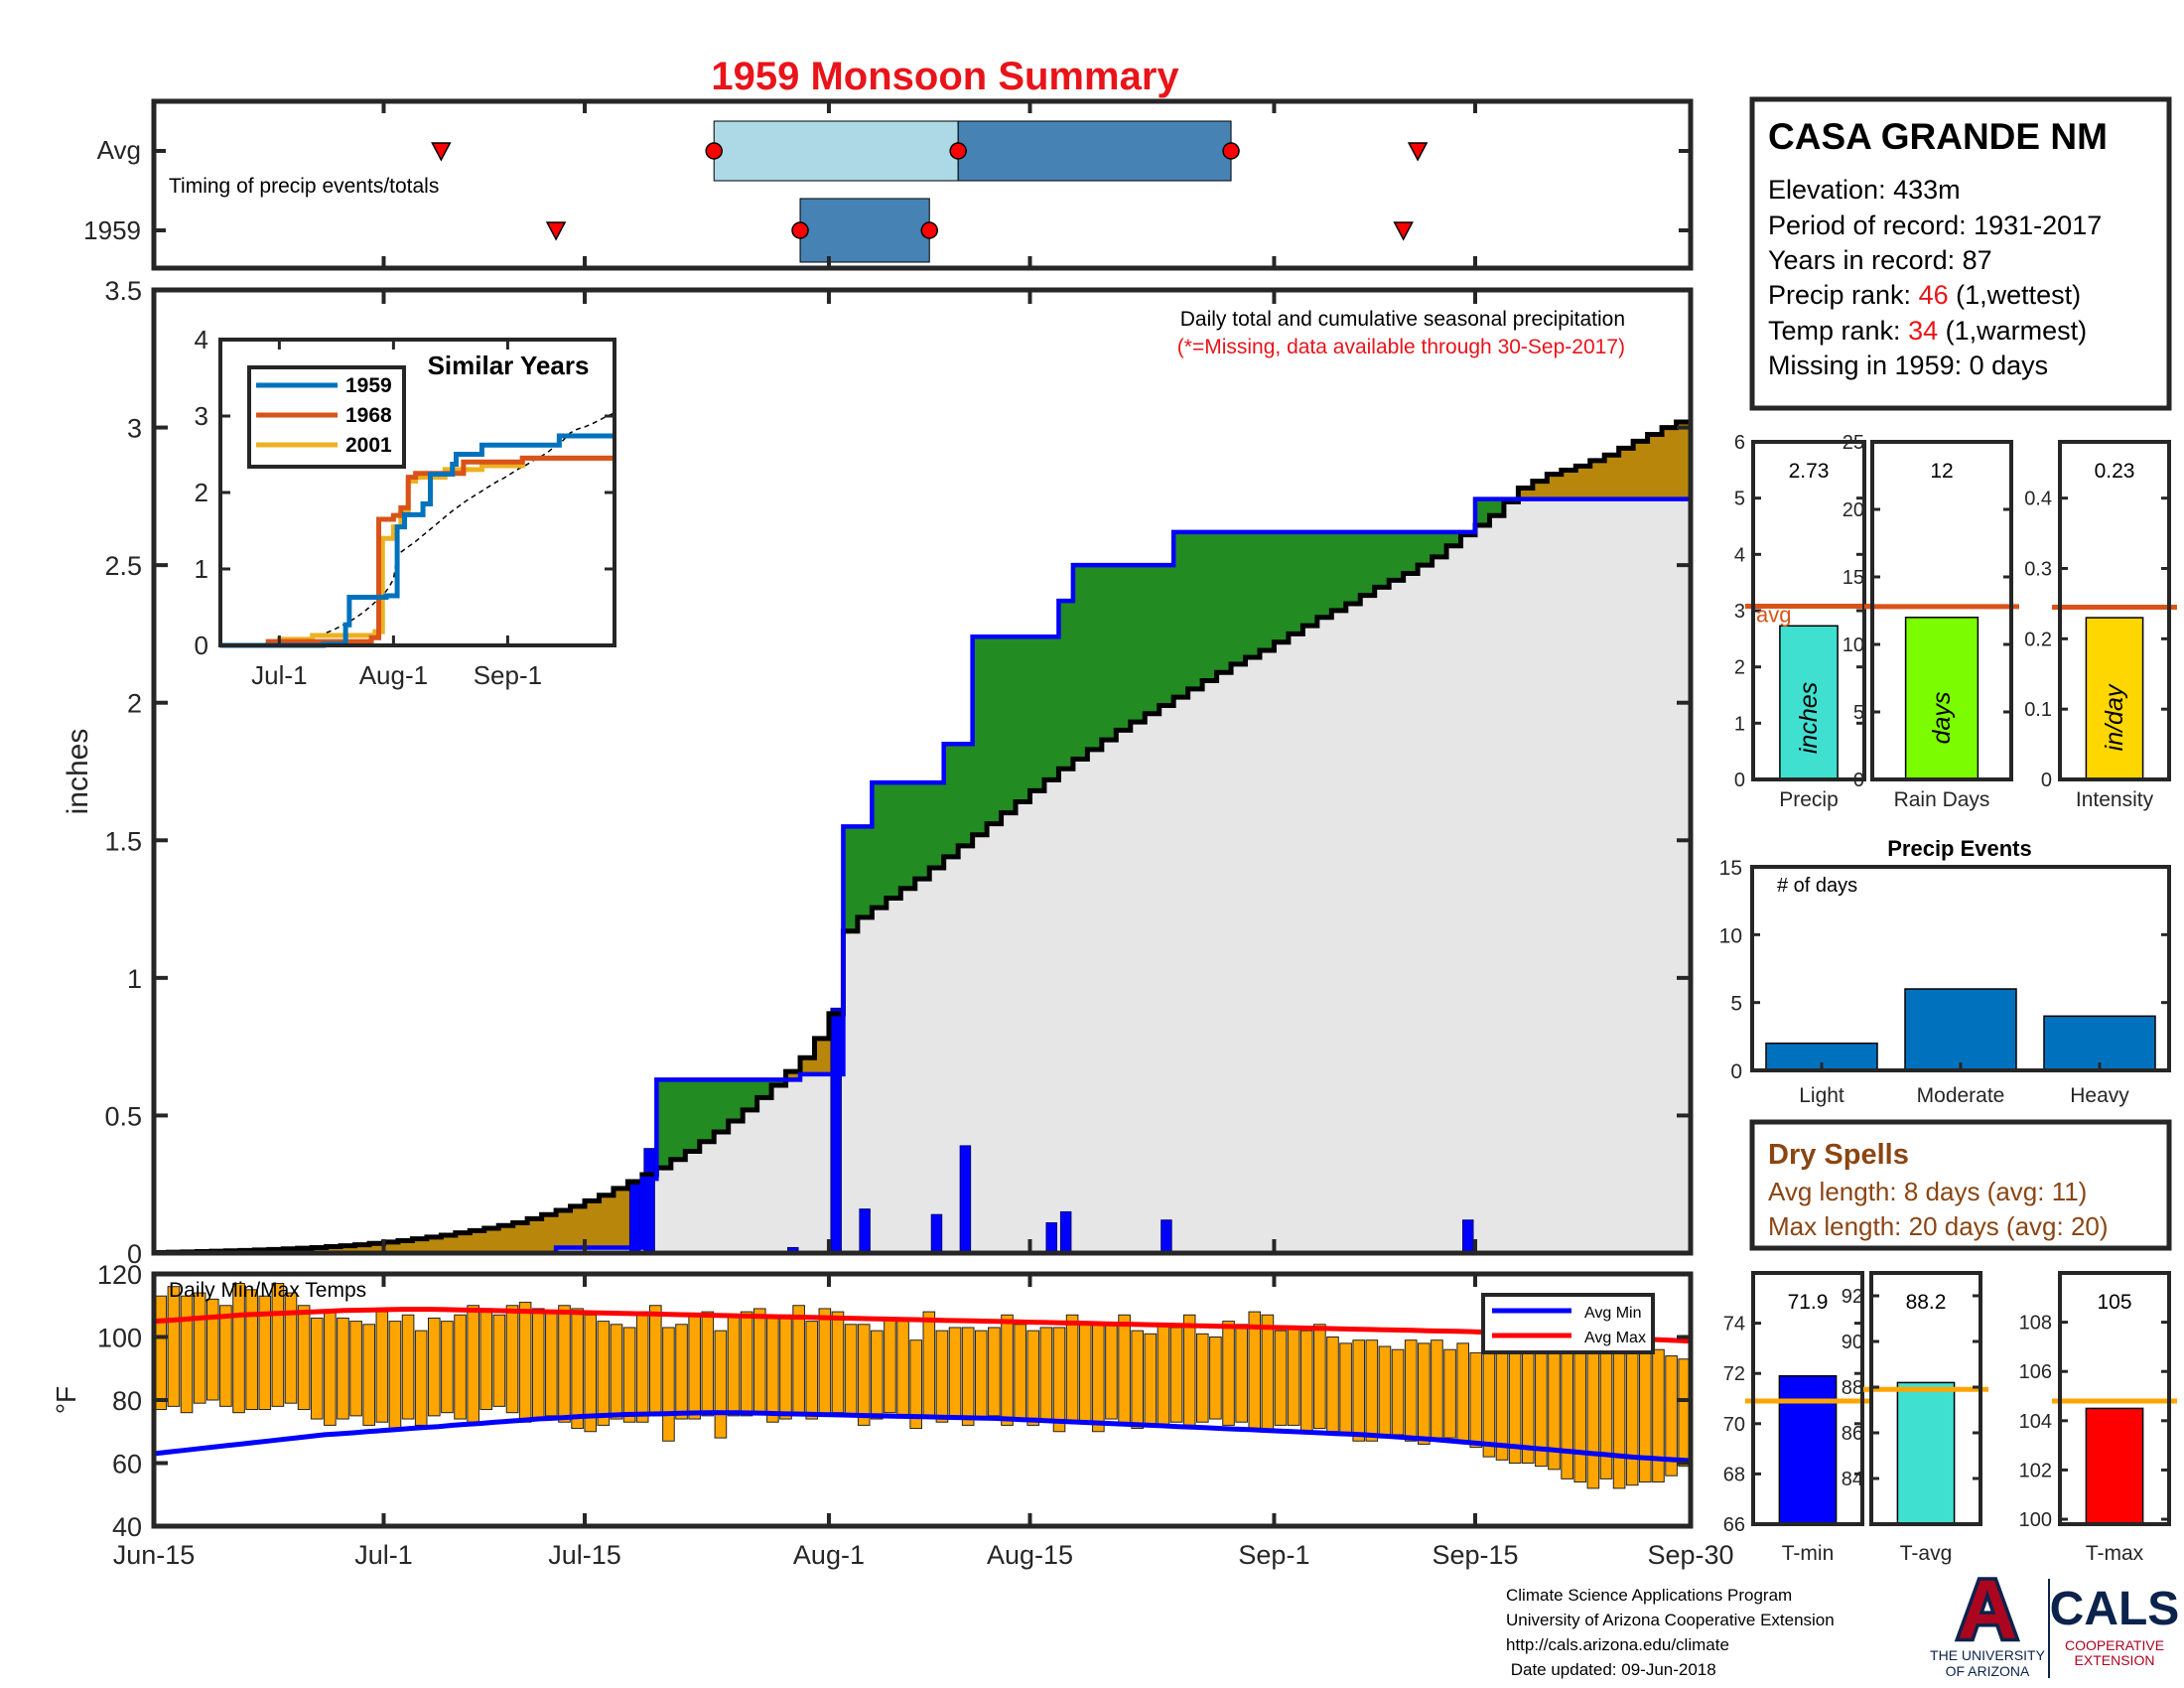  I want to click on inset-ytick-label-2: 2, so click(201, 492).